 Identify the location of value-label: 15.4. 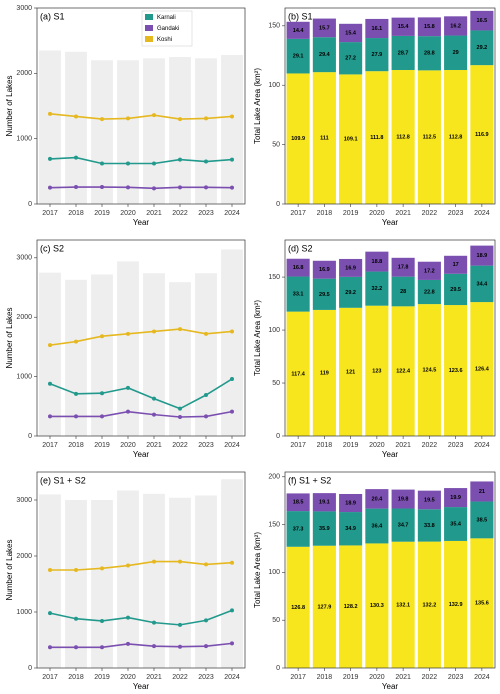
(351, 33).